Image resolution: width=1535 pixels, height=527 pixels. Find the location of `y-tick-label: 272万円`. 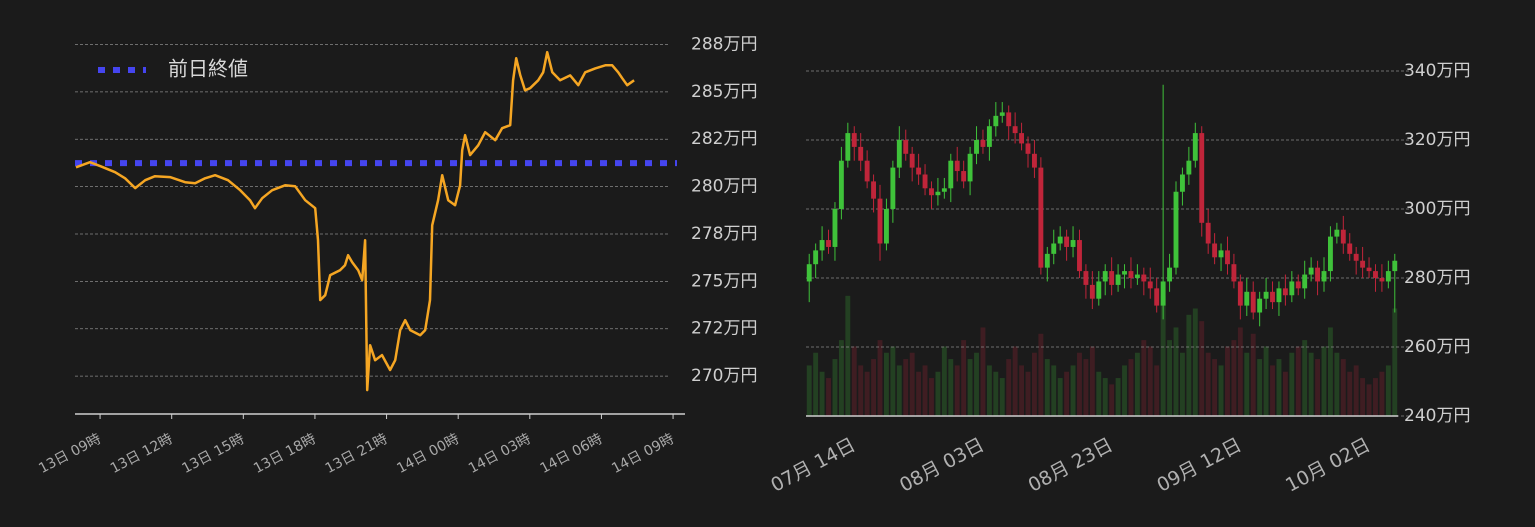

y-tick-label: 272万円 is located at coordinates (724, 329).